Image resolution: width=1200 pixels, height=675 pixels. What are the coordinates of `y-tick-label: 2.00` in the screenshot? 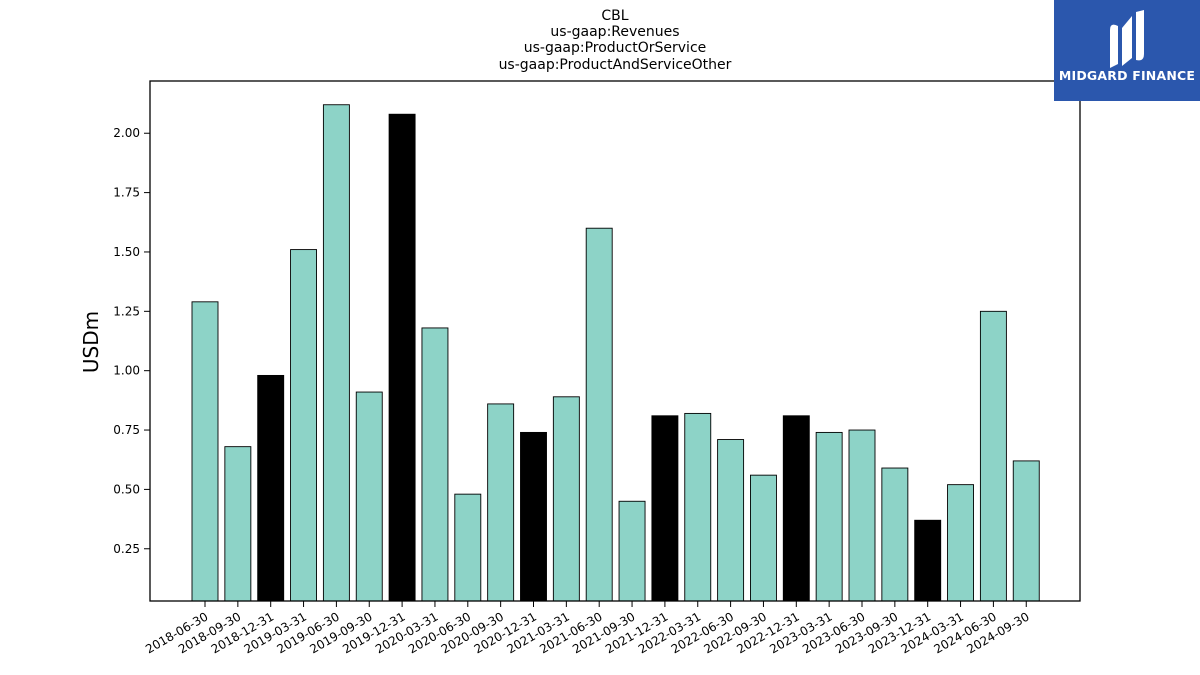 It's located at (126, 133).